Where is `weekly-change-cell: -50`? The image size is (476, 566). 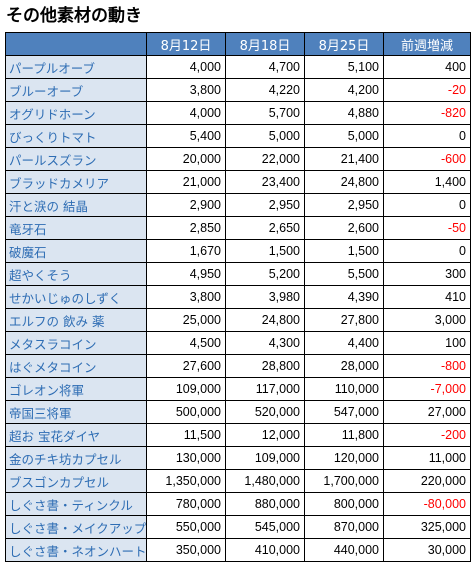 weekly-change-cell: -50 is located at coordinates (427, 228).